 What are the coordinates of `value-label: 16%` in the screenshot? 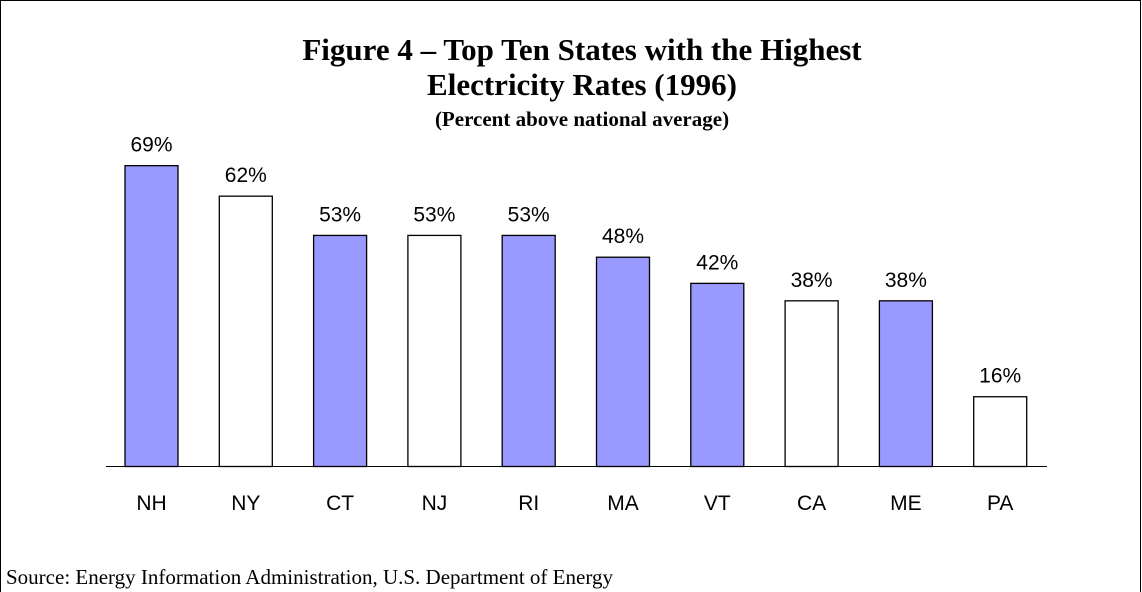 It's located at (1000, 376).